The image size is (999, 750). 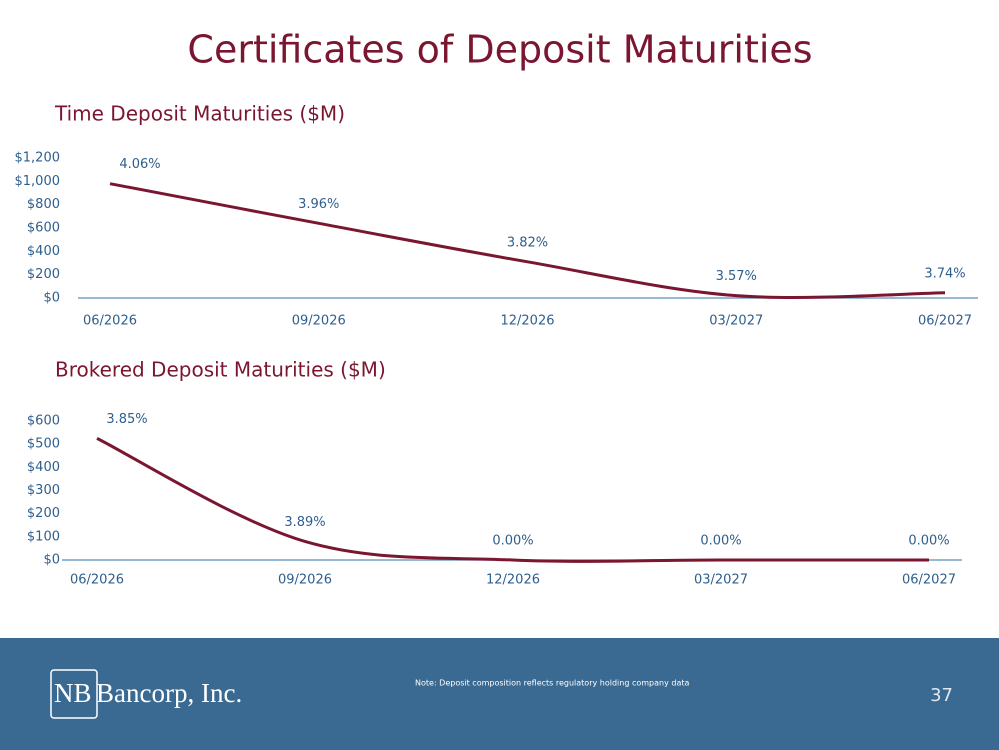 I want to click on point-label: 3.96%, so click(x=318, y=204).